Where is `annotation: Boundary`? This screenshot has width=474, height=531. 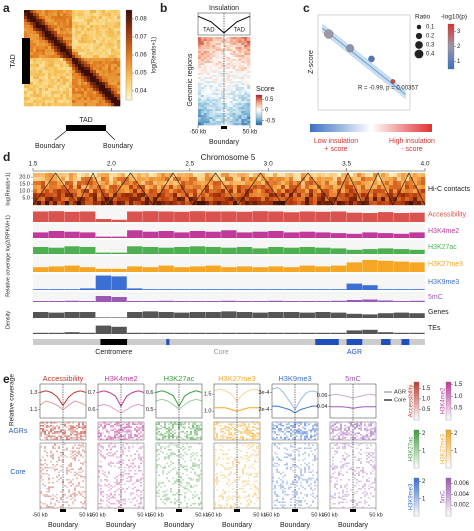 annotation: Boundary is located at coordinates (118, 146).